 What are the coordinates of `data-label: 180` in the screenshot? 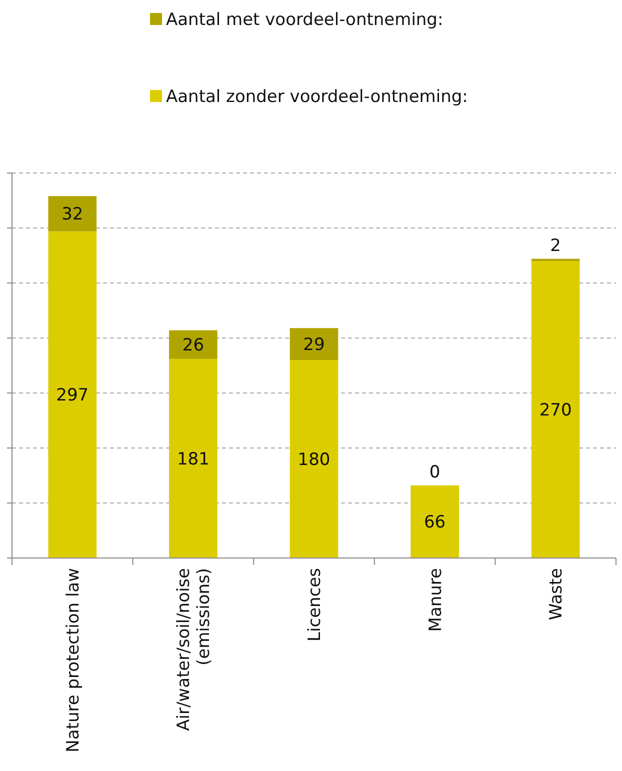 It's located at (314, 460).